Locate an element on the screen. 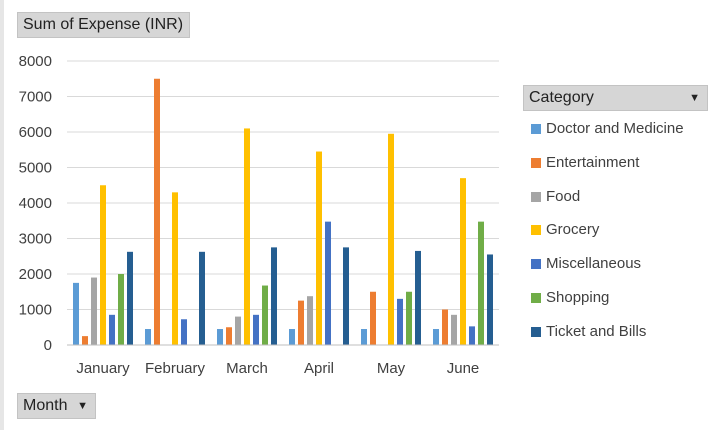 This screenshot has height=430, width=718. axis-field-label: Month is located at coordinates (45, 405).